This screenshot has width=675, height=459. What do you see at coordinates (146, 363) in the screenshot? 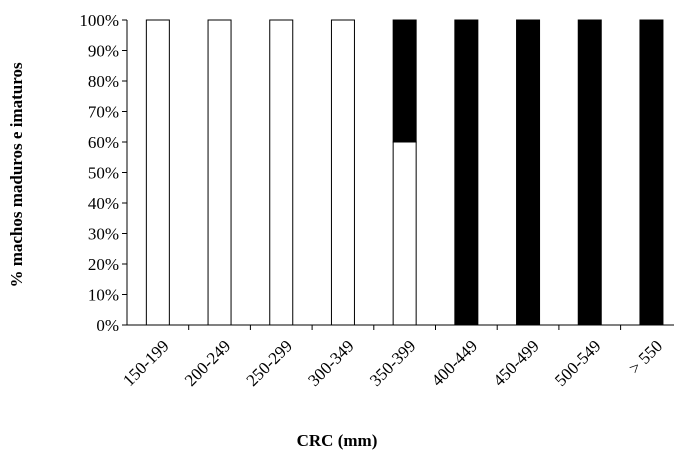
I see `x-tick-label: 150-199` at bounding box center [146, 363].